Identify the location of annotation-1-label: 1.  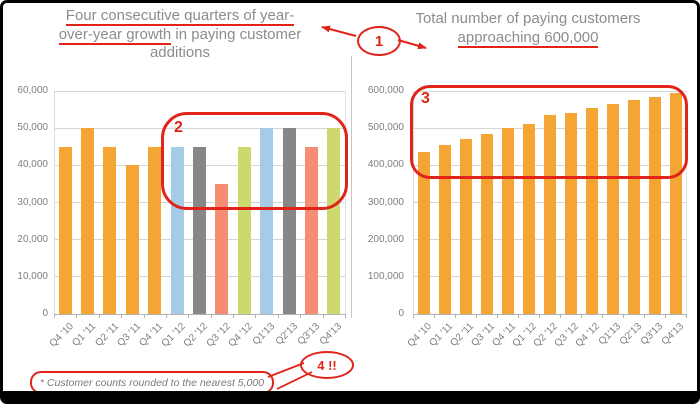
(379, 41).